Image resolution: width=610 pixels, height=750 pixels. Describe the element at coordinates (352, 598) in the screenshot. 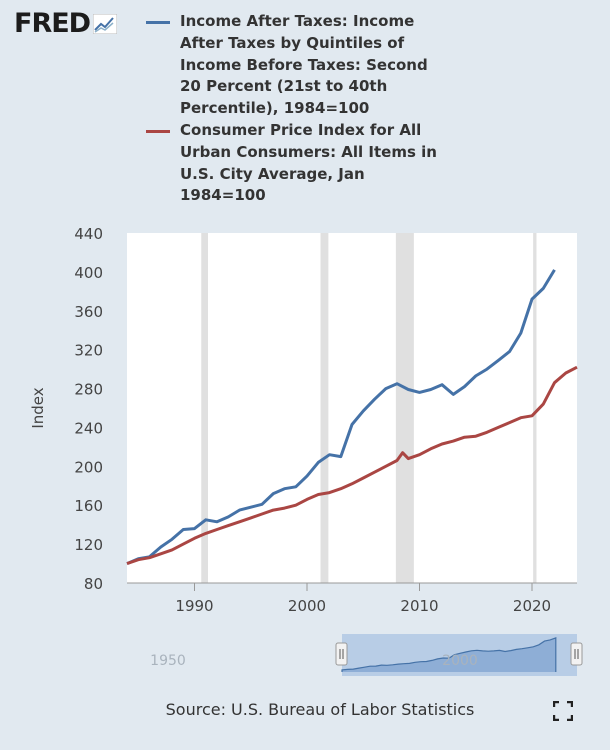

I see `x-axis-ticks: 1990 2000 2010 2020` at that location.